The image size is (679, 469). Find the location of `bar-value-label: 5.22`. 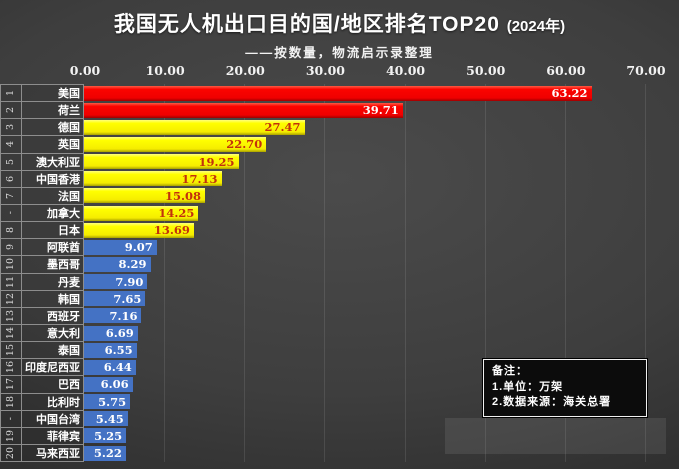

bar-value-label: 5.22 is located at coordinates (107, 453).